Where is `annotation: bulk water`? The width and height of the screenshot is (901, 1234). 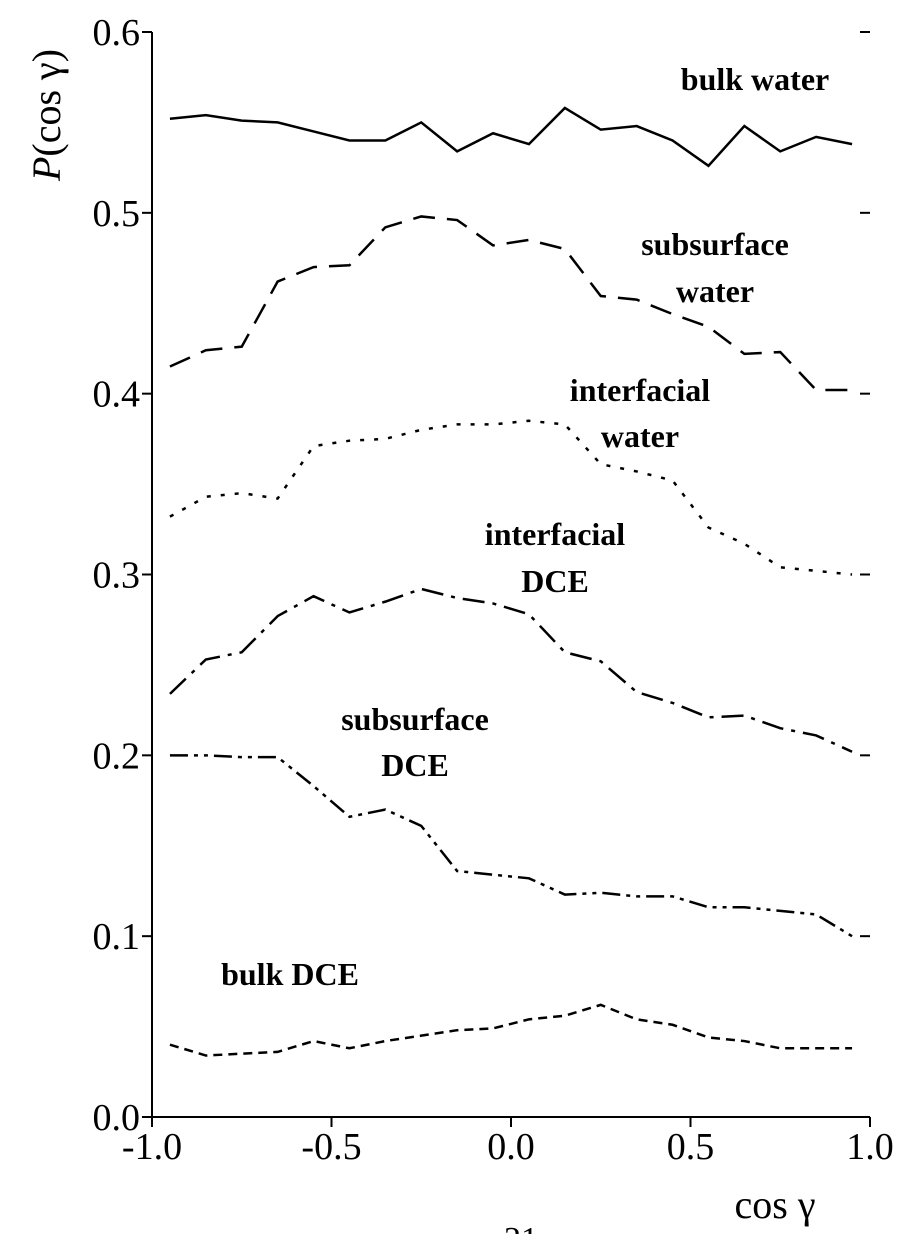
annotation: bulk water is located at coordinates (755, 79).